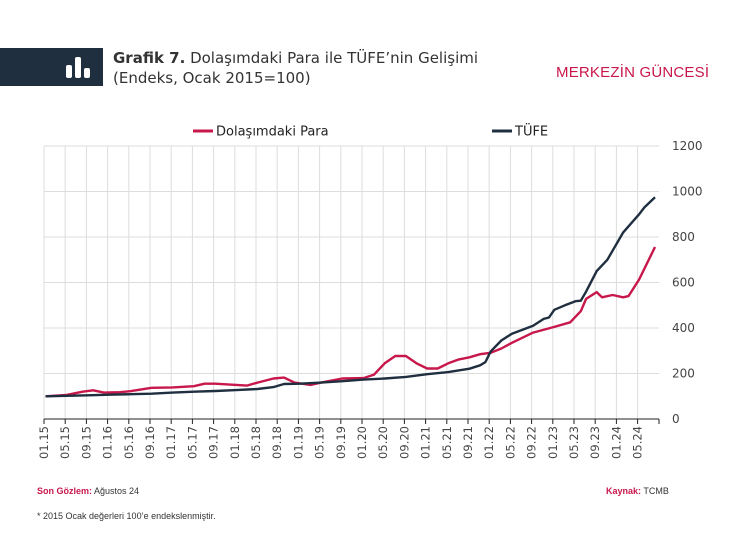  I want to click on x-tick-label: 01.19, so click(298, 442).